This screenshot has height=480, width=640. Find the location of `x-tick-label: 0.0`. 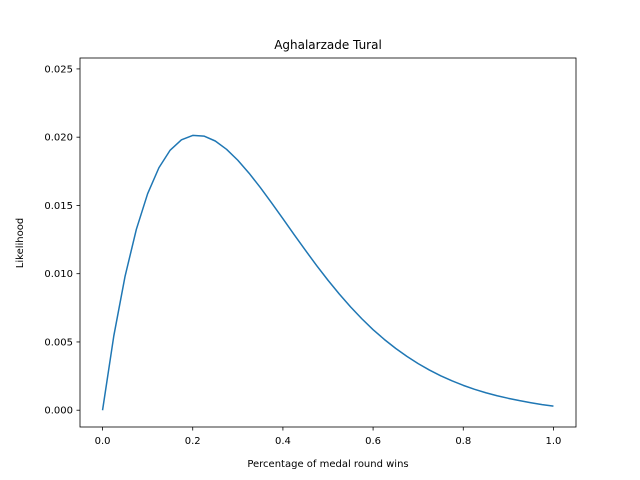

x-tick-label: 0.0 is located at coordinates (103, 441).